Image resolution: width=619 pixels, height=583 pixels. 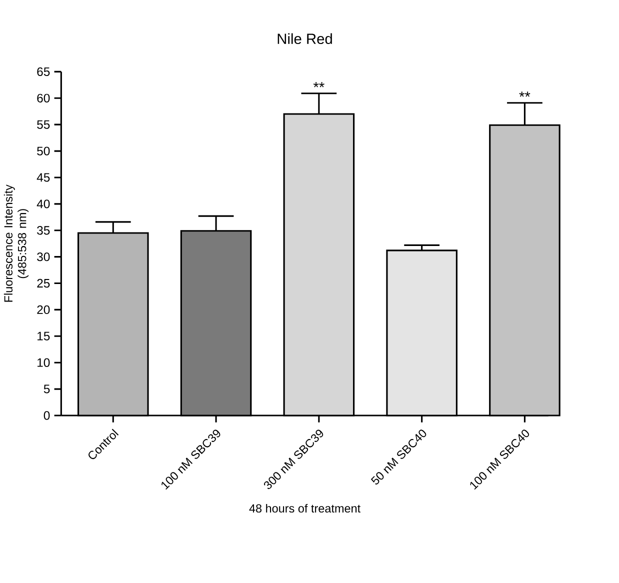 What do you see at coordinates (47, 415) in the screenshot?
I see `y-tick-label: 0` at bounding box center [47, 415].